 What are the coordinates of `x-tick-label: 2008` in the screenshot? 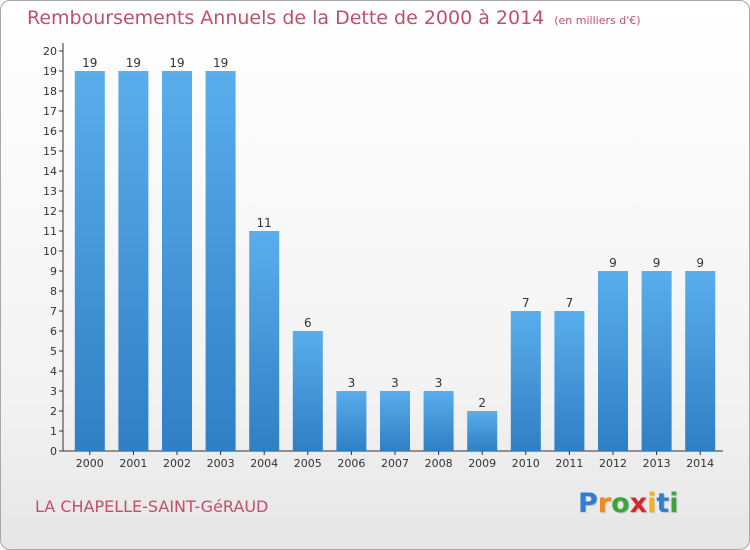 It's located at (439, 463).